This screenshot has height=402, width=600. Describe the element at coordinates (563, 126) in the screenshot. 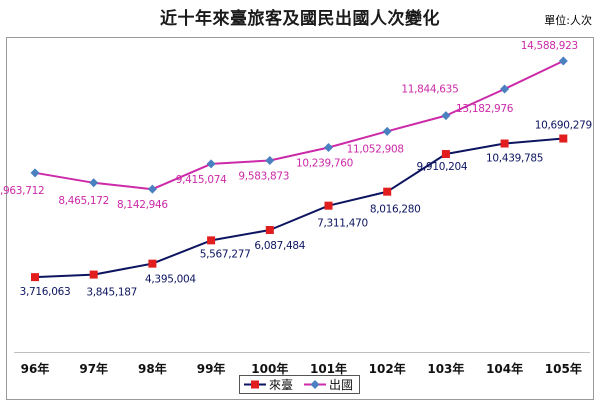

I see `data-label-arrivals-9: 10,690,279` at that location.